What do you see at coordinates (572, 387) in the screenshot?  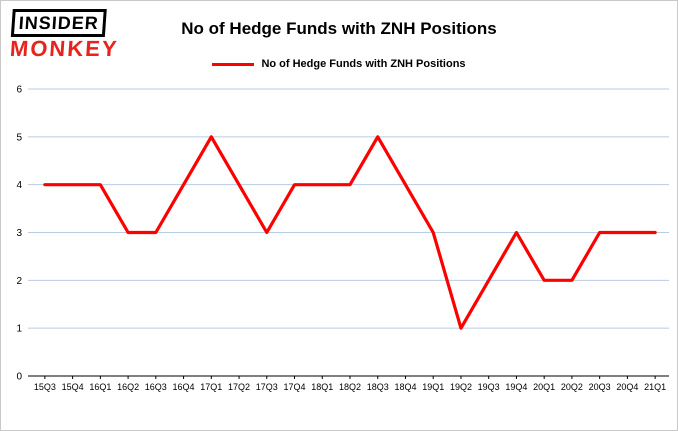 I see `x-axis-label: 20Q2` at bounding box center [572, 387].